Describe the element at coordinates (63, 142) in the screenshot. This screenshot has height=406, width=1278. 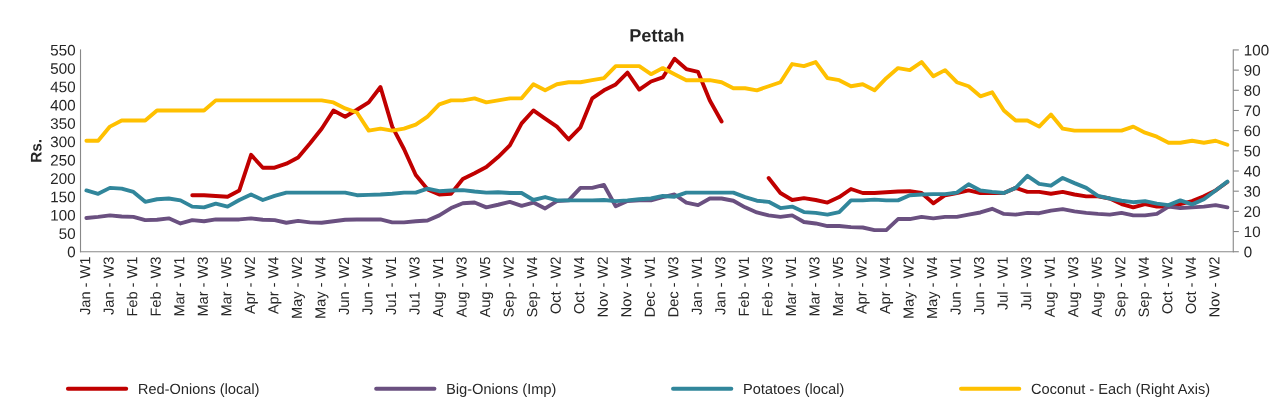
I see `y-tick-label: 300` at that location.